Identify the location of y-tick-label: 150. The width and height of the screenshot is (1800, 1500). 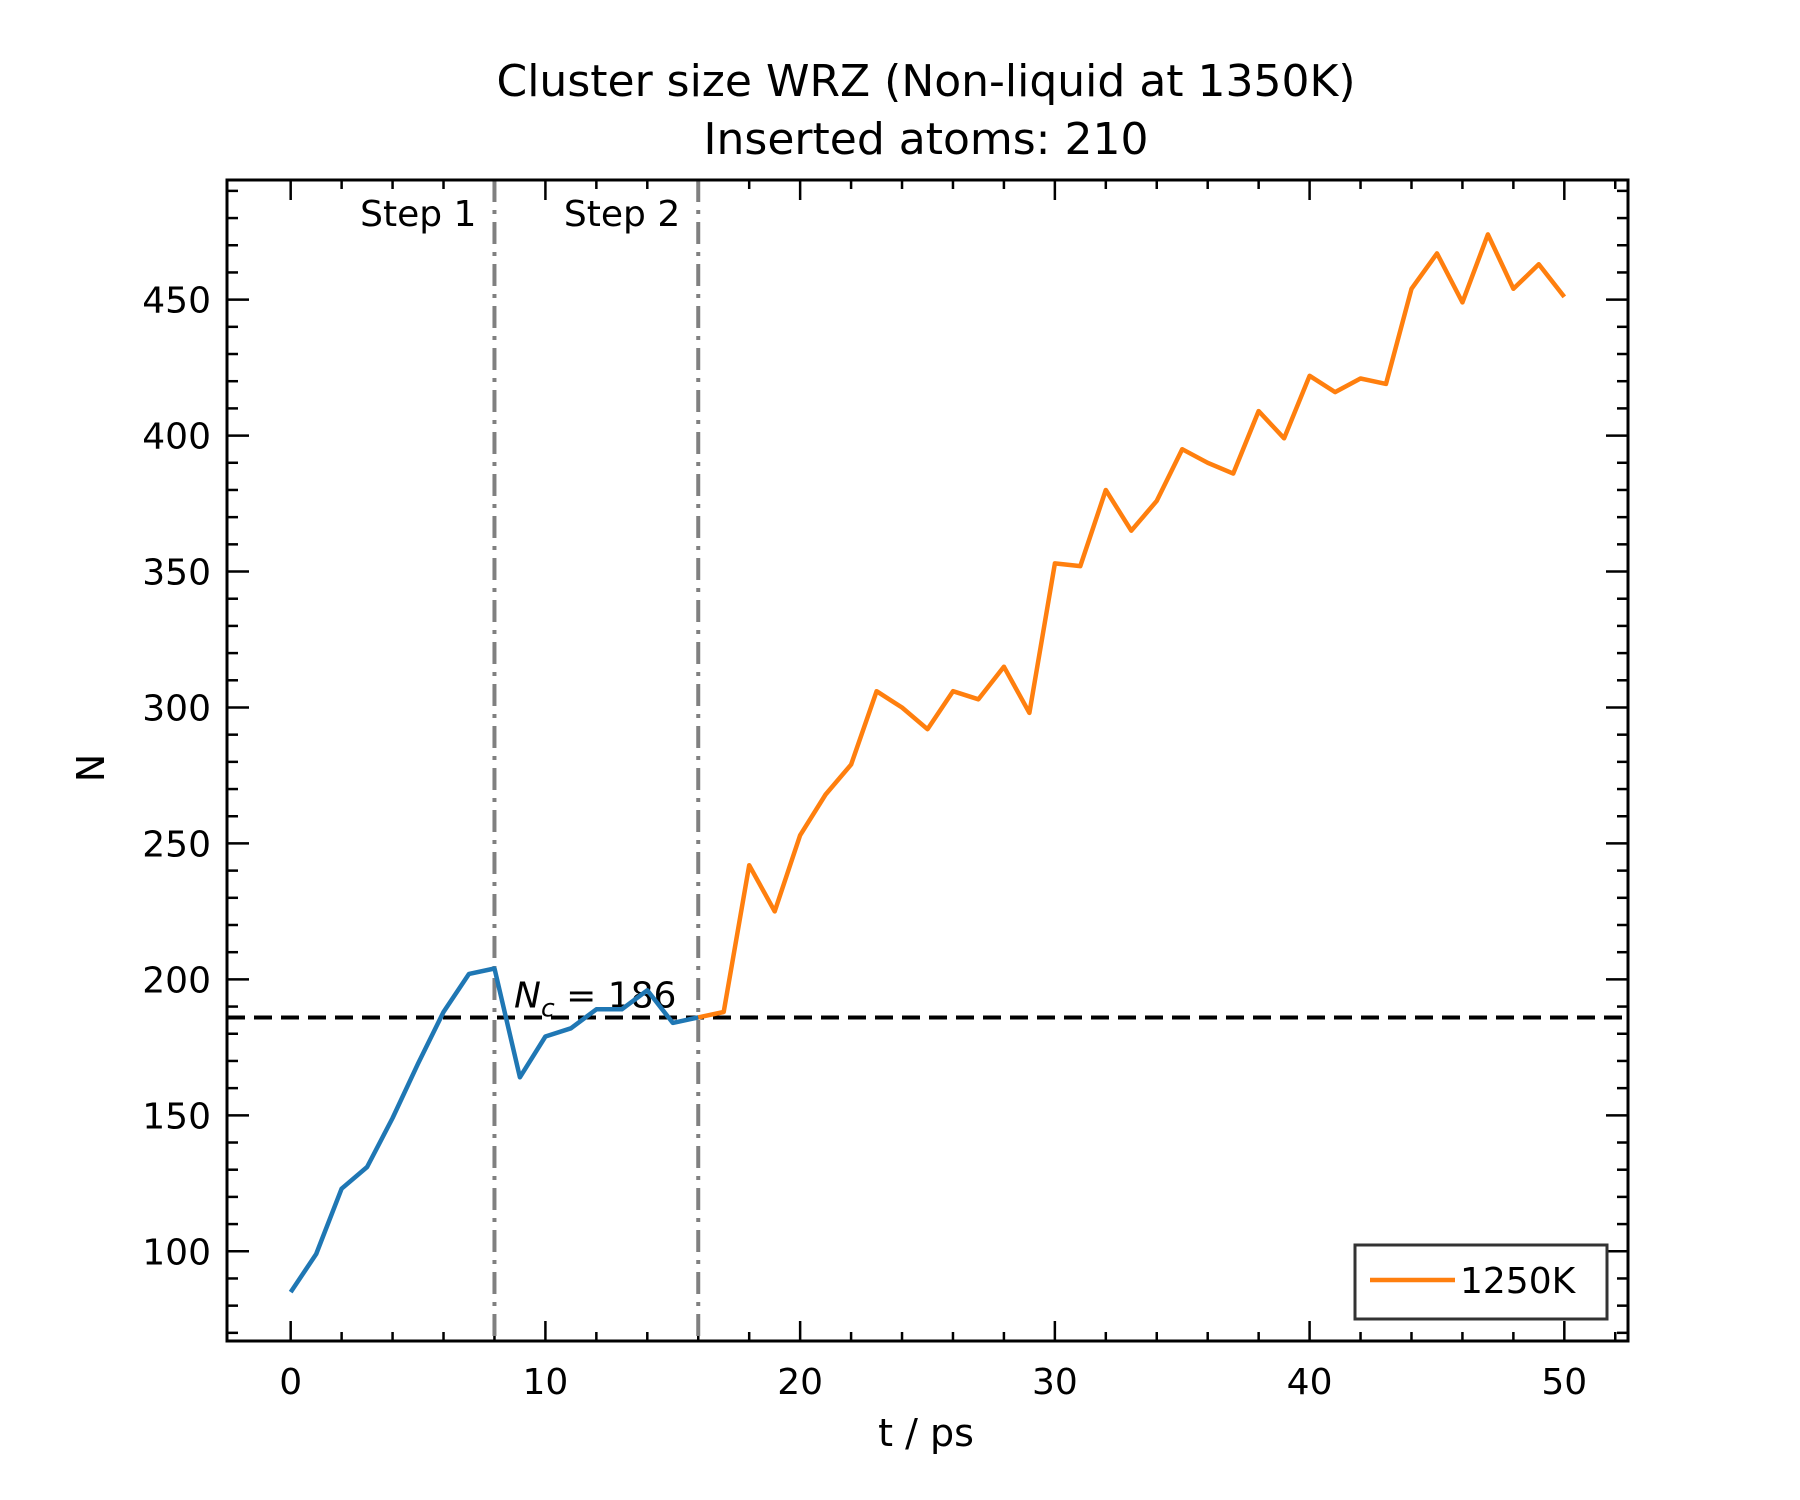
(176, 1116).